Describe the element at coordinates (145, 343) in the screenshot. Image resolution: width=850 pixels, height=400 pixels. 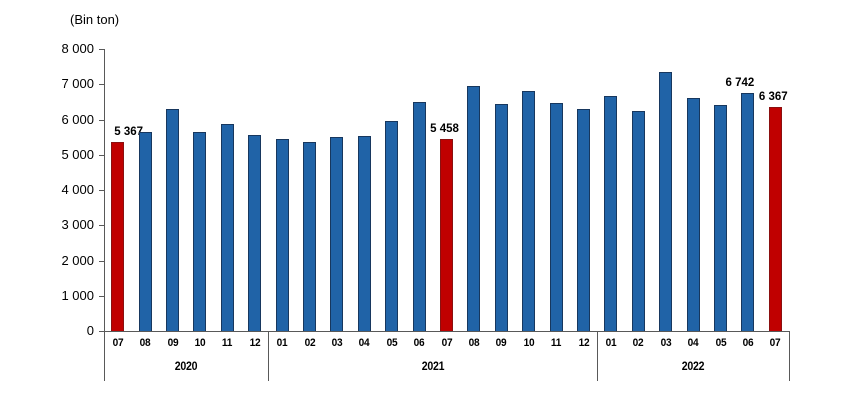
I see `x-tick-label-2020-08: 08` at that location.